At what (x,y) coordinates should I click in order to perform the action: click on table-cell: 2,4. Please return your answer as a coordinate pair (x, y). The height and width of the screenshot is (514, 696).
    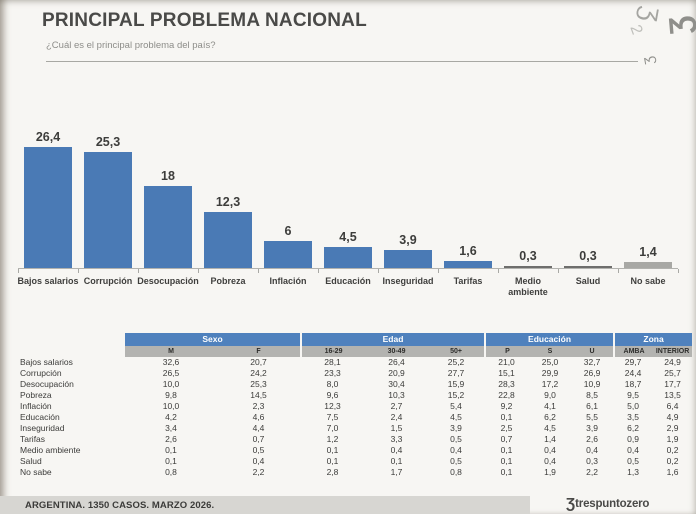
    Looking at the image, I should click on (396, 417).